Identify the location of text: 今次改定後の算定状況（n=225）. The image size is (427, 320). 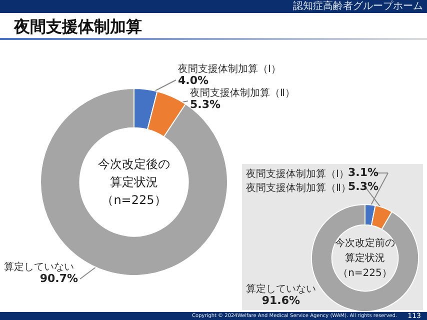
(133, 182).